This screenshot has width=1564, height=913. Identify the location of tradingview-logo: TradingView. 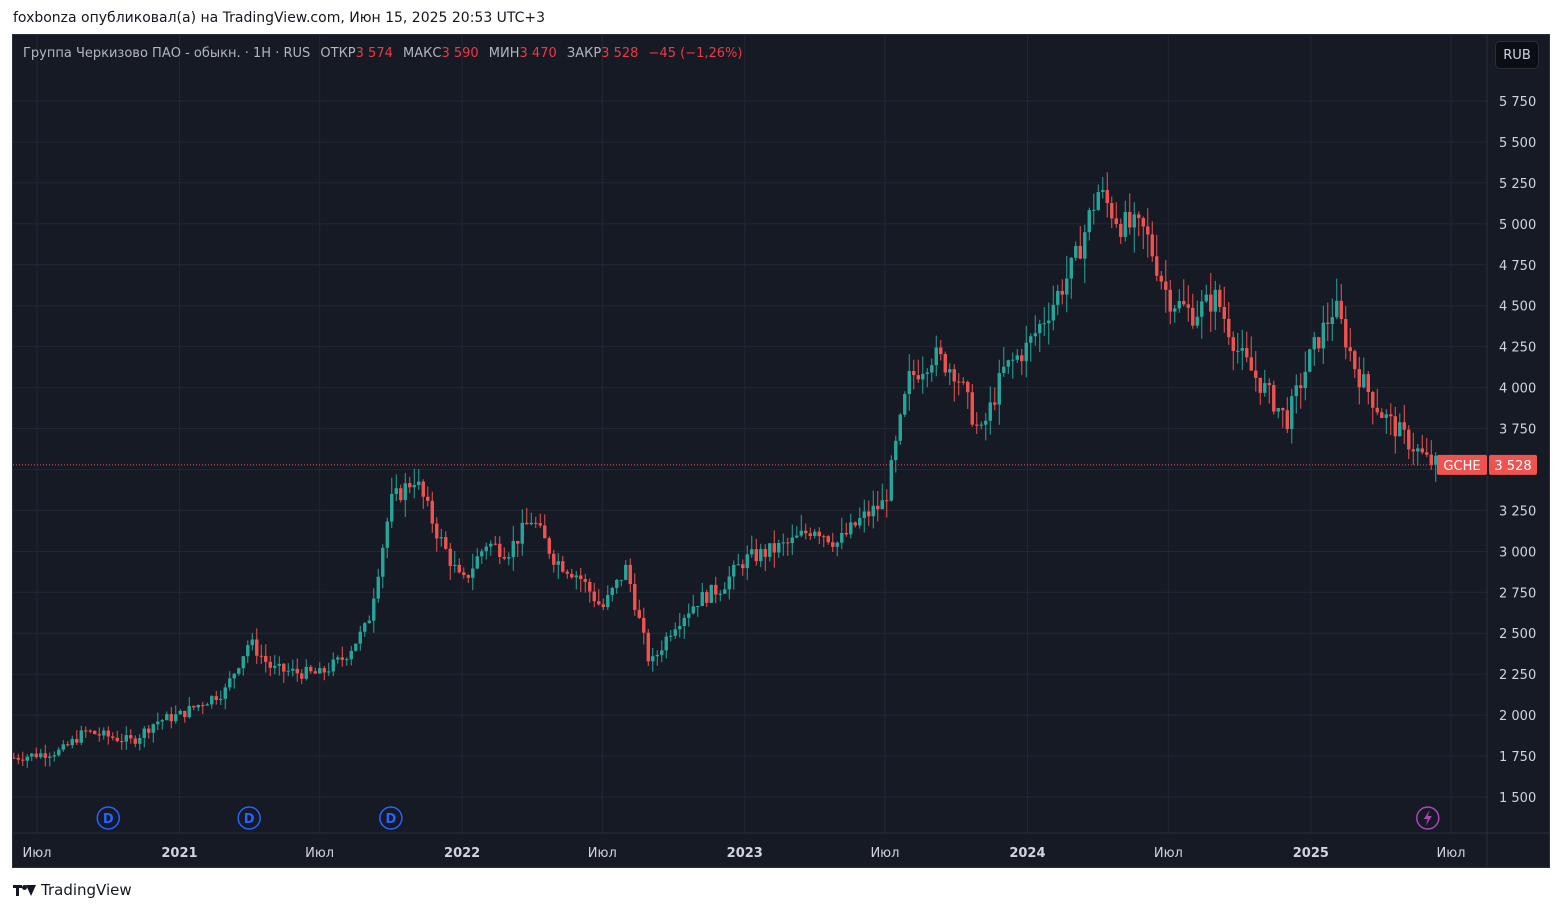
(72, 890).